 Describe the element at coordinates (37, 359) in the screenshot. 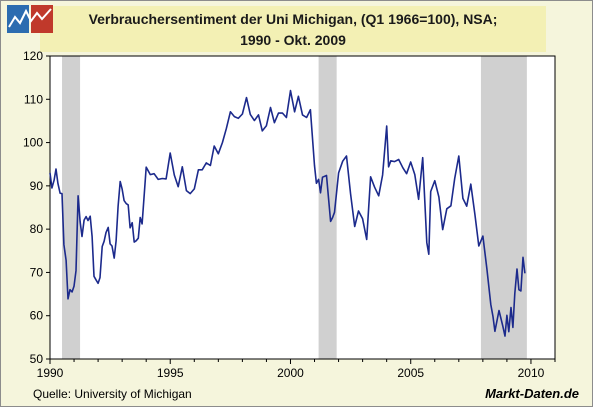

I see `y-tick-label: 50` at that location.